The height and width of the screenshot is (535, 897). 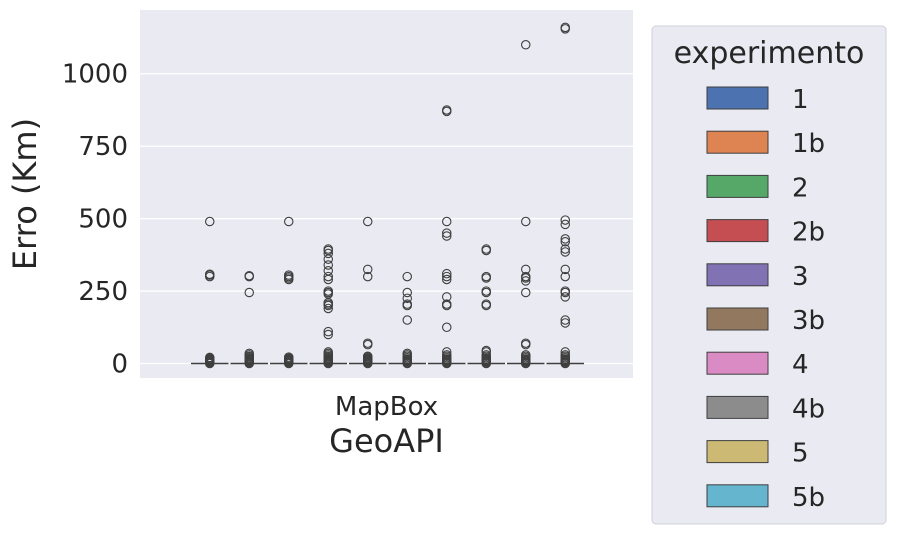 I want to click on legend-label-5: 5, so click(x=800, y=454).